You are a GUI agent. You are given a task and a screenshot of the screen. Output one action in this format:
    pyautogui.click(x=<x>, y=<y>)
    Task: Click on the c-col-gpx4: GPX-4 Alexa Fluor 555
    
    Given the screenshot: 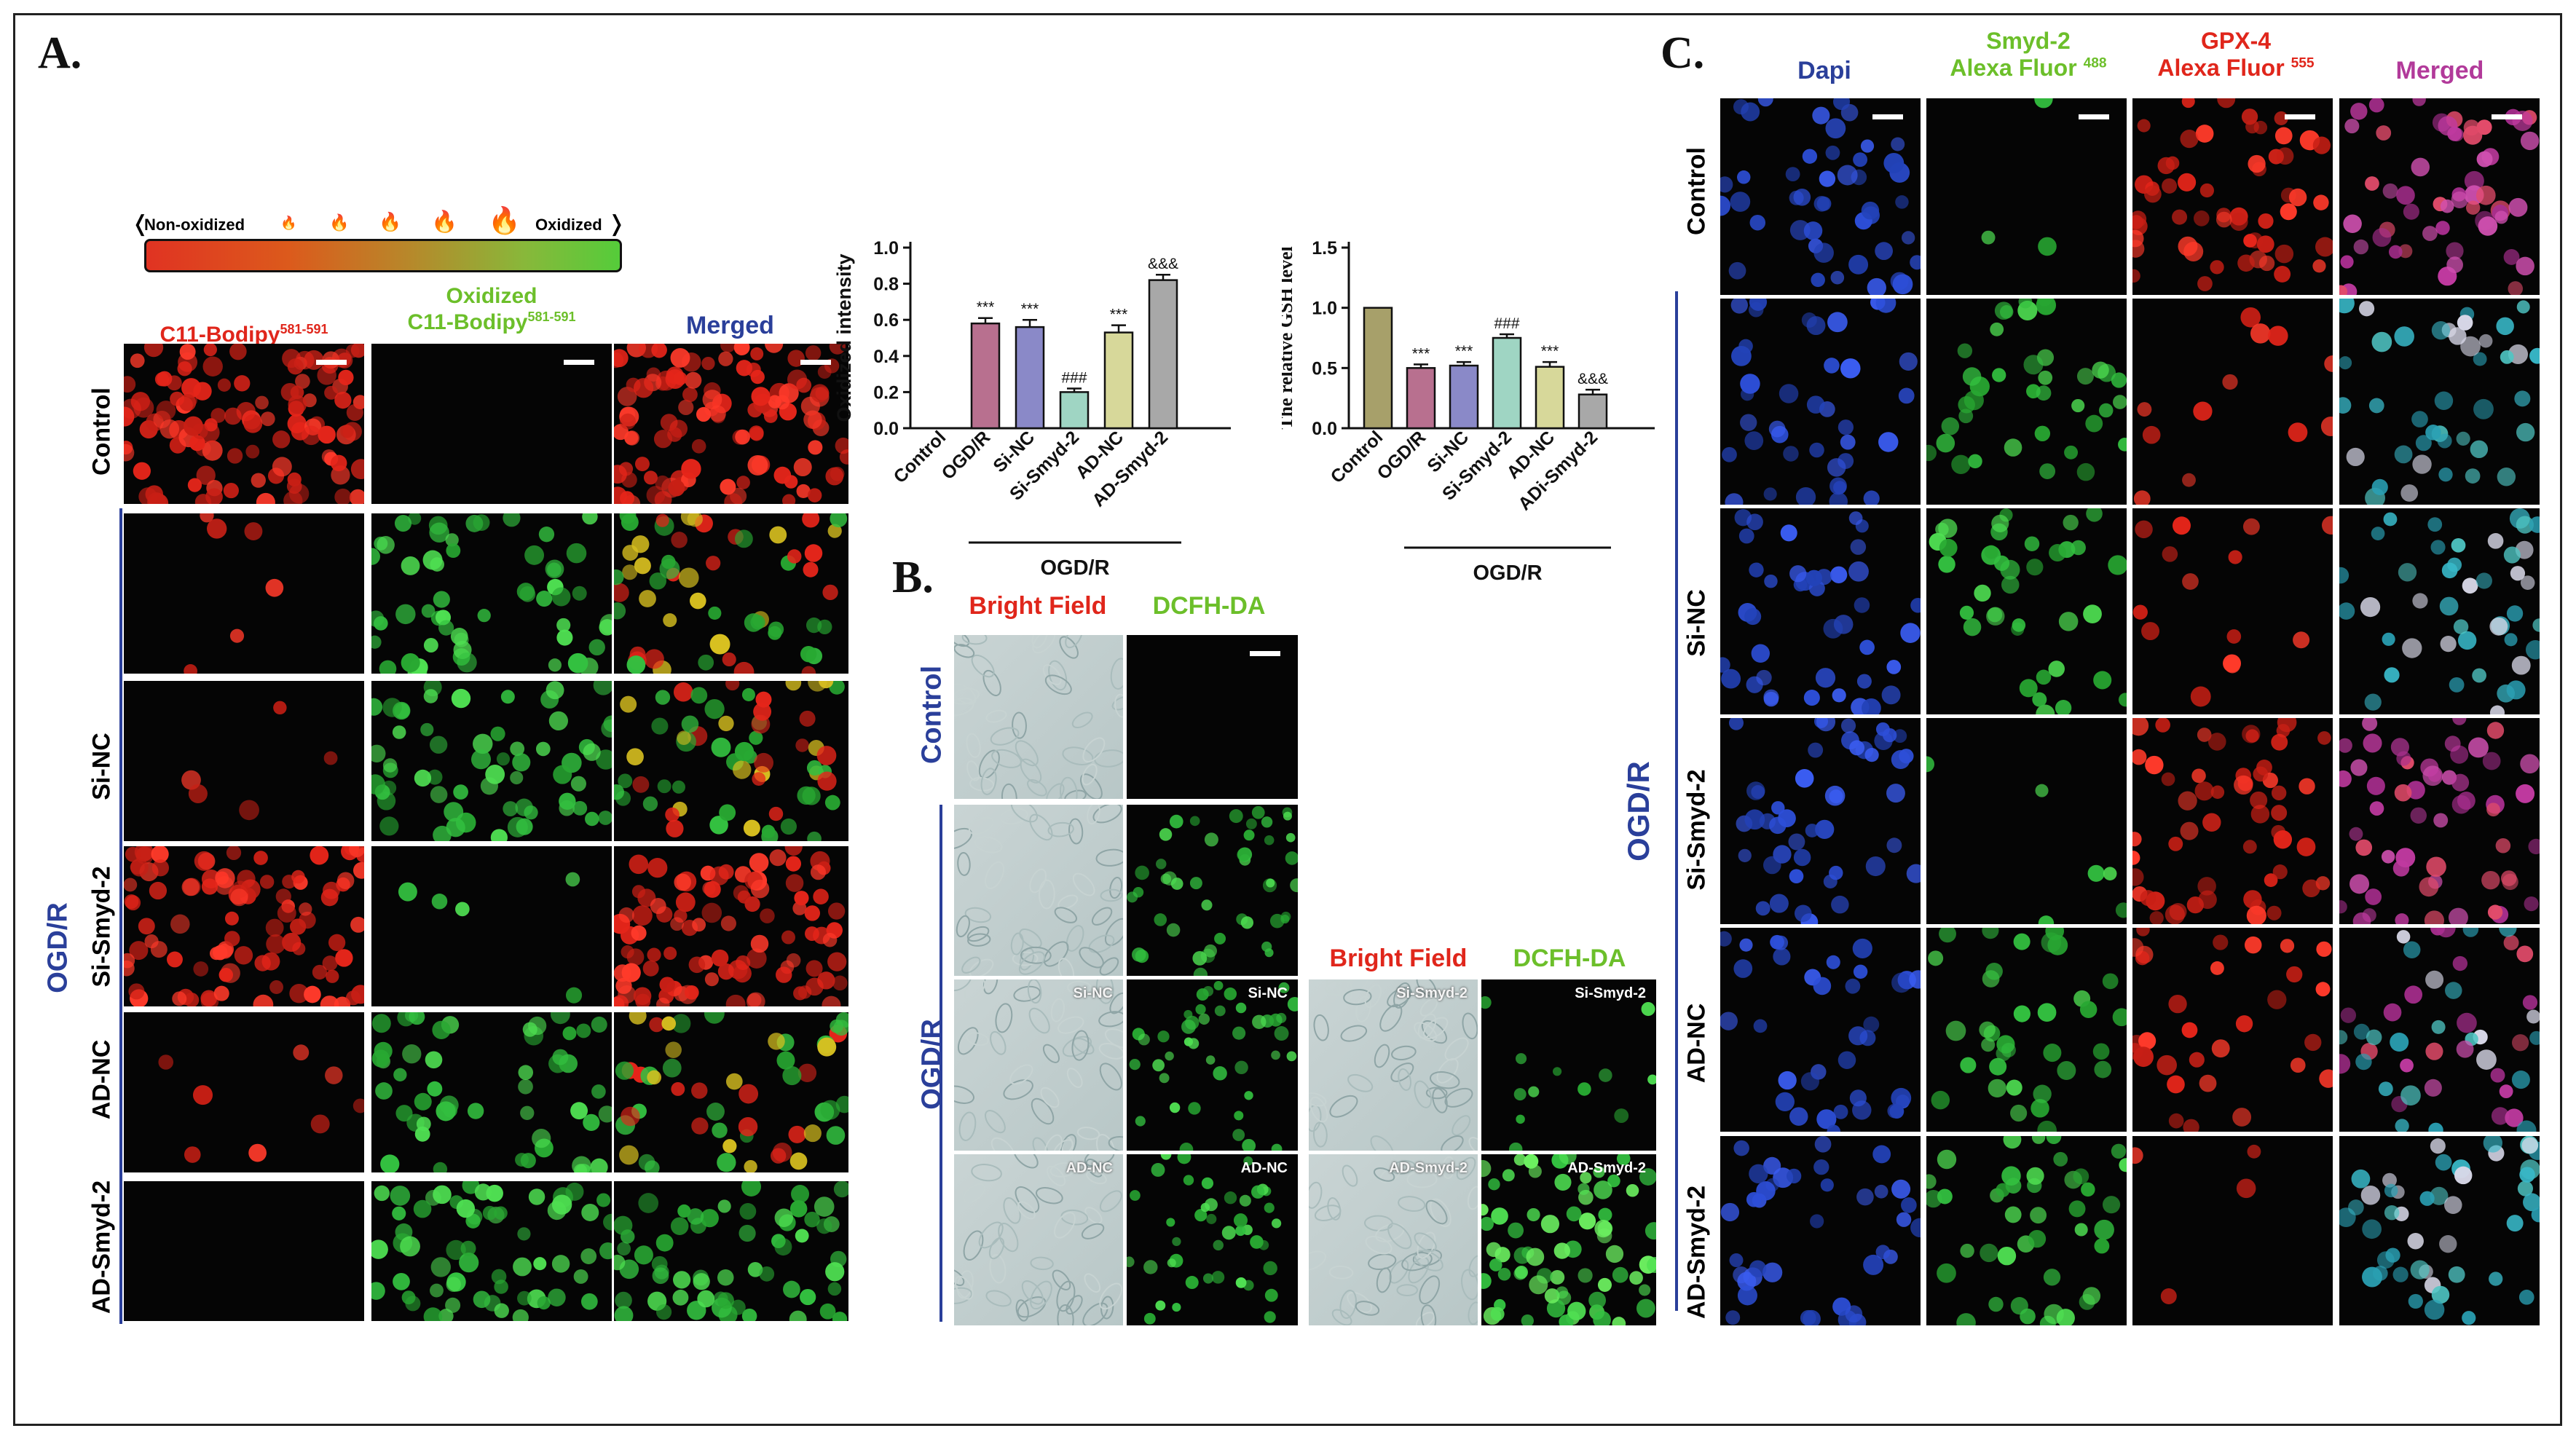 What is the action you would take?
    pyautogui.click(x=2236, y=54)
    